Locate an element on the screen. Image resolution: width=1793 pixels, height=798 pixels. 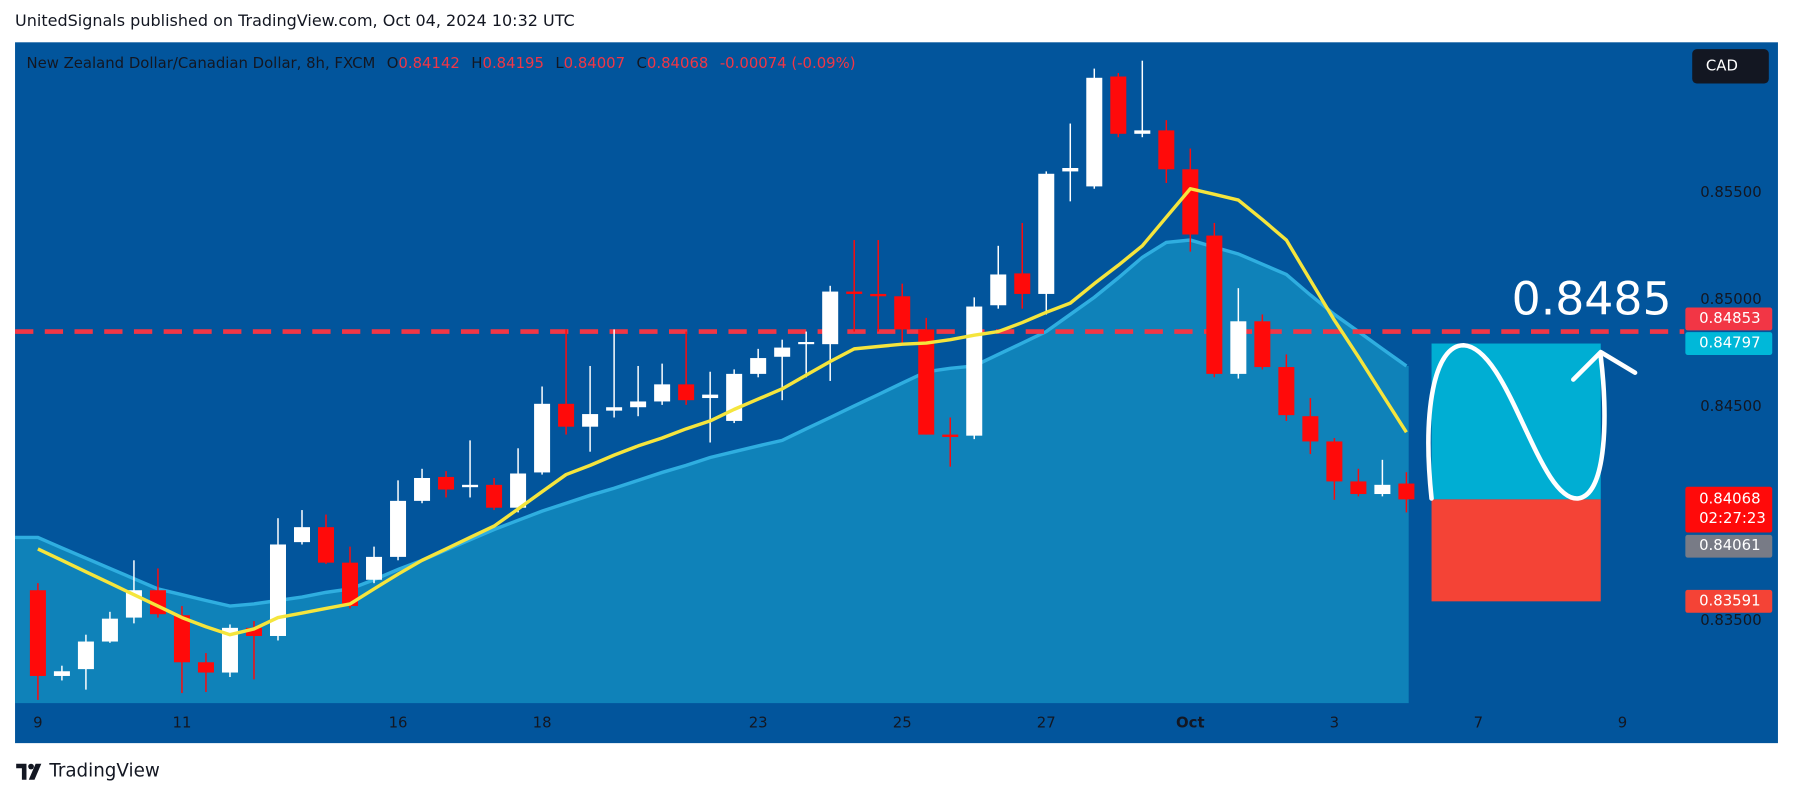
bar-countdown: 02:27:23 is located at coordinates (1732, 518).